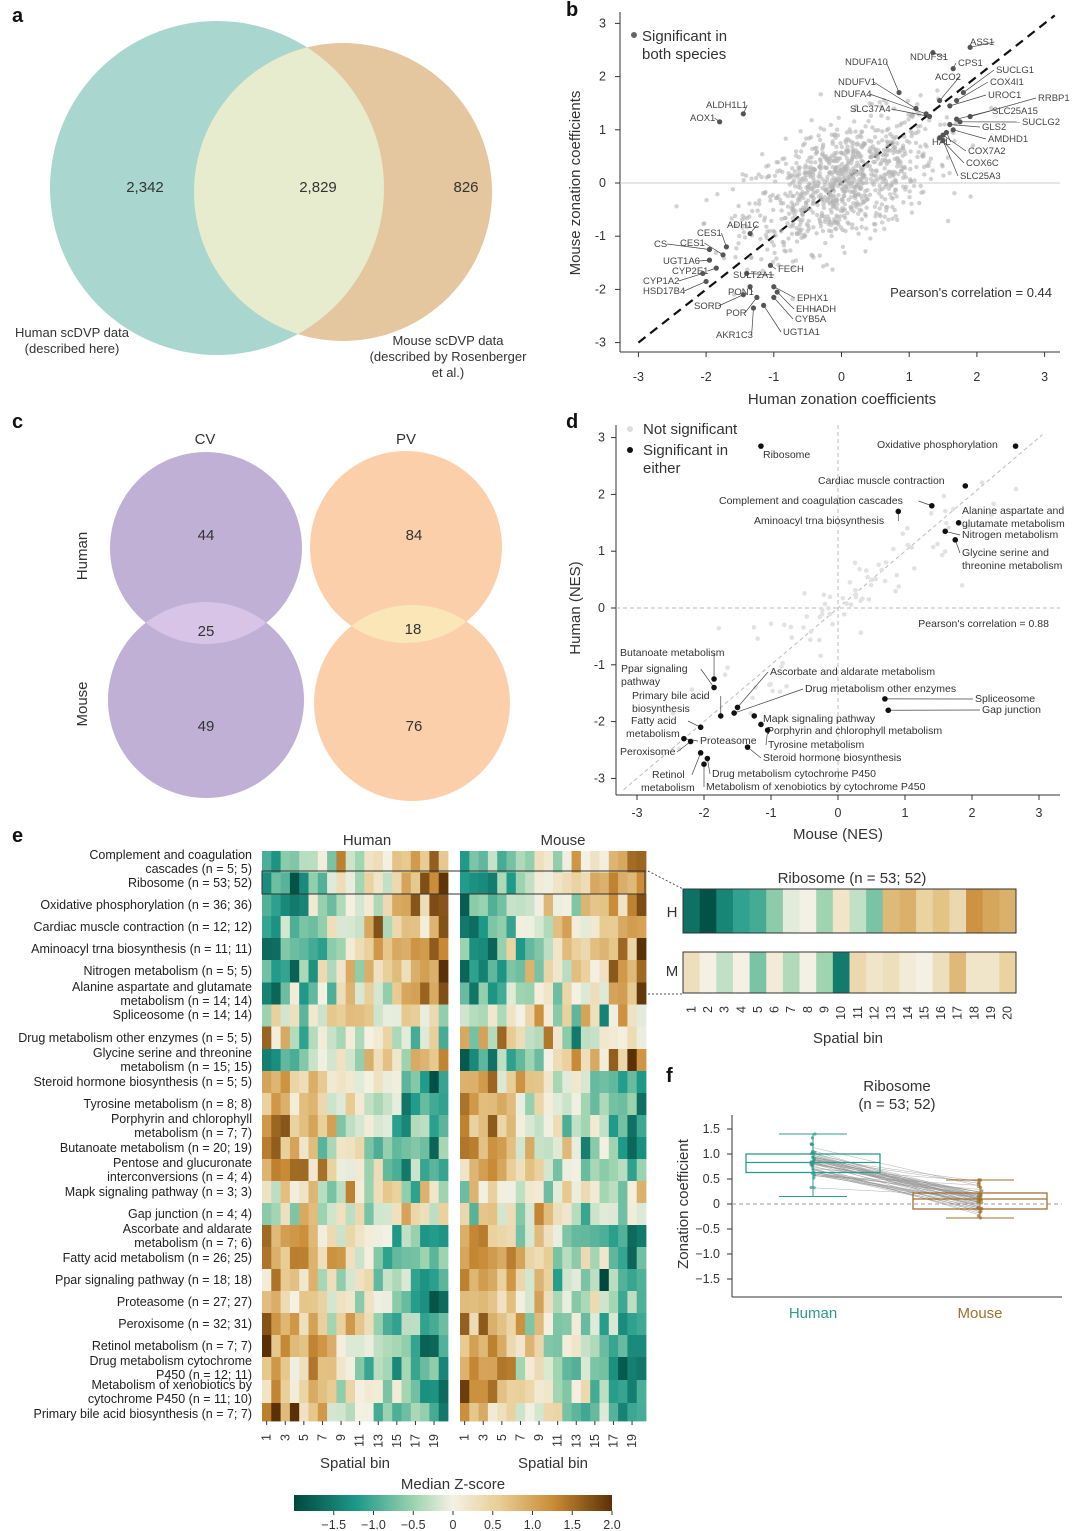 The height and width of the screenshot is (1531, 1080). I want to click on panel-d-pearson: Pearson's correlation = 0.88, so click(983, 624).